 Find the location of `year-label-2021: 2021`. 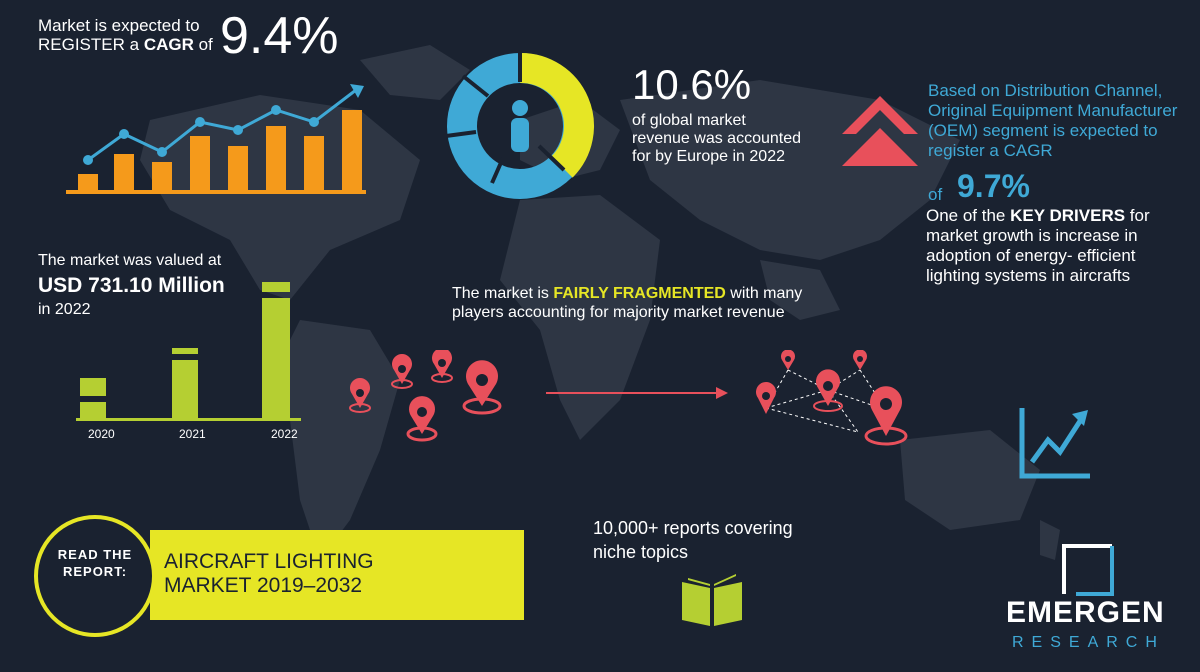

year-label-2021: 2021 is located at coordinates (192, 434).